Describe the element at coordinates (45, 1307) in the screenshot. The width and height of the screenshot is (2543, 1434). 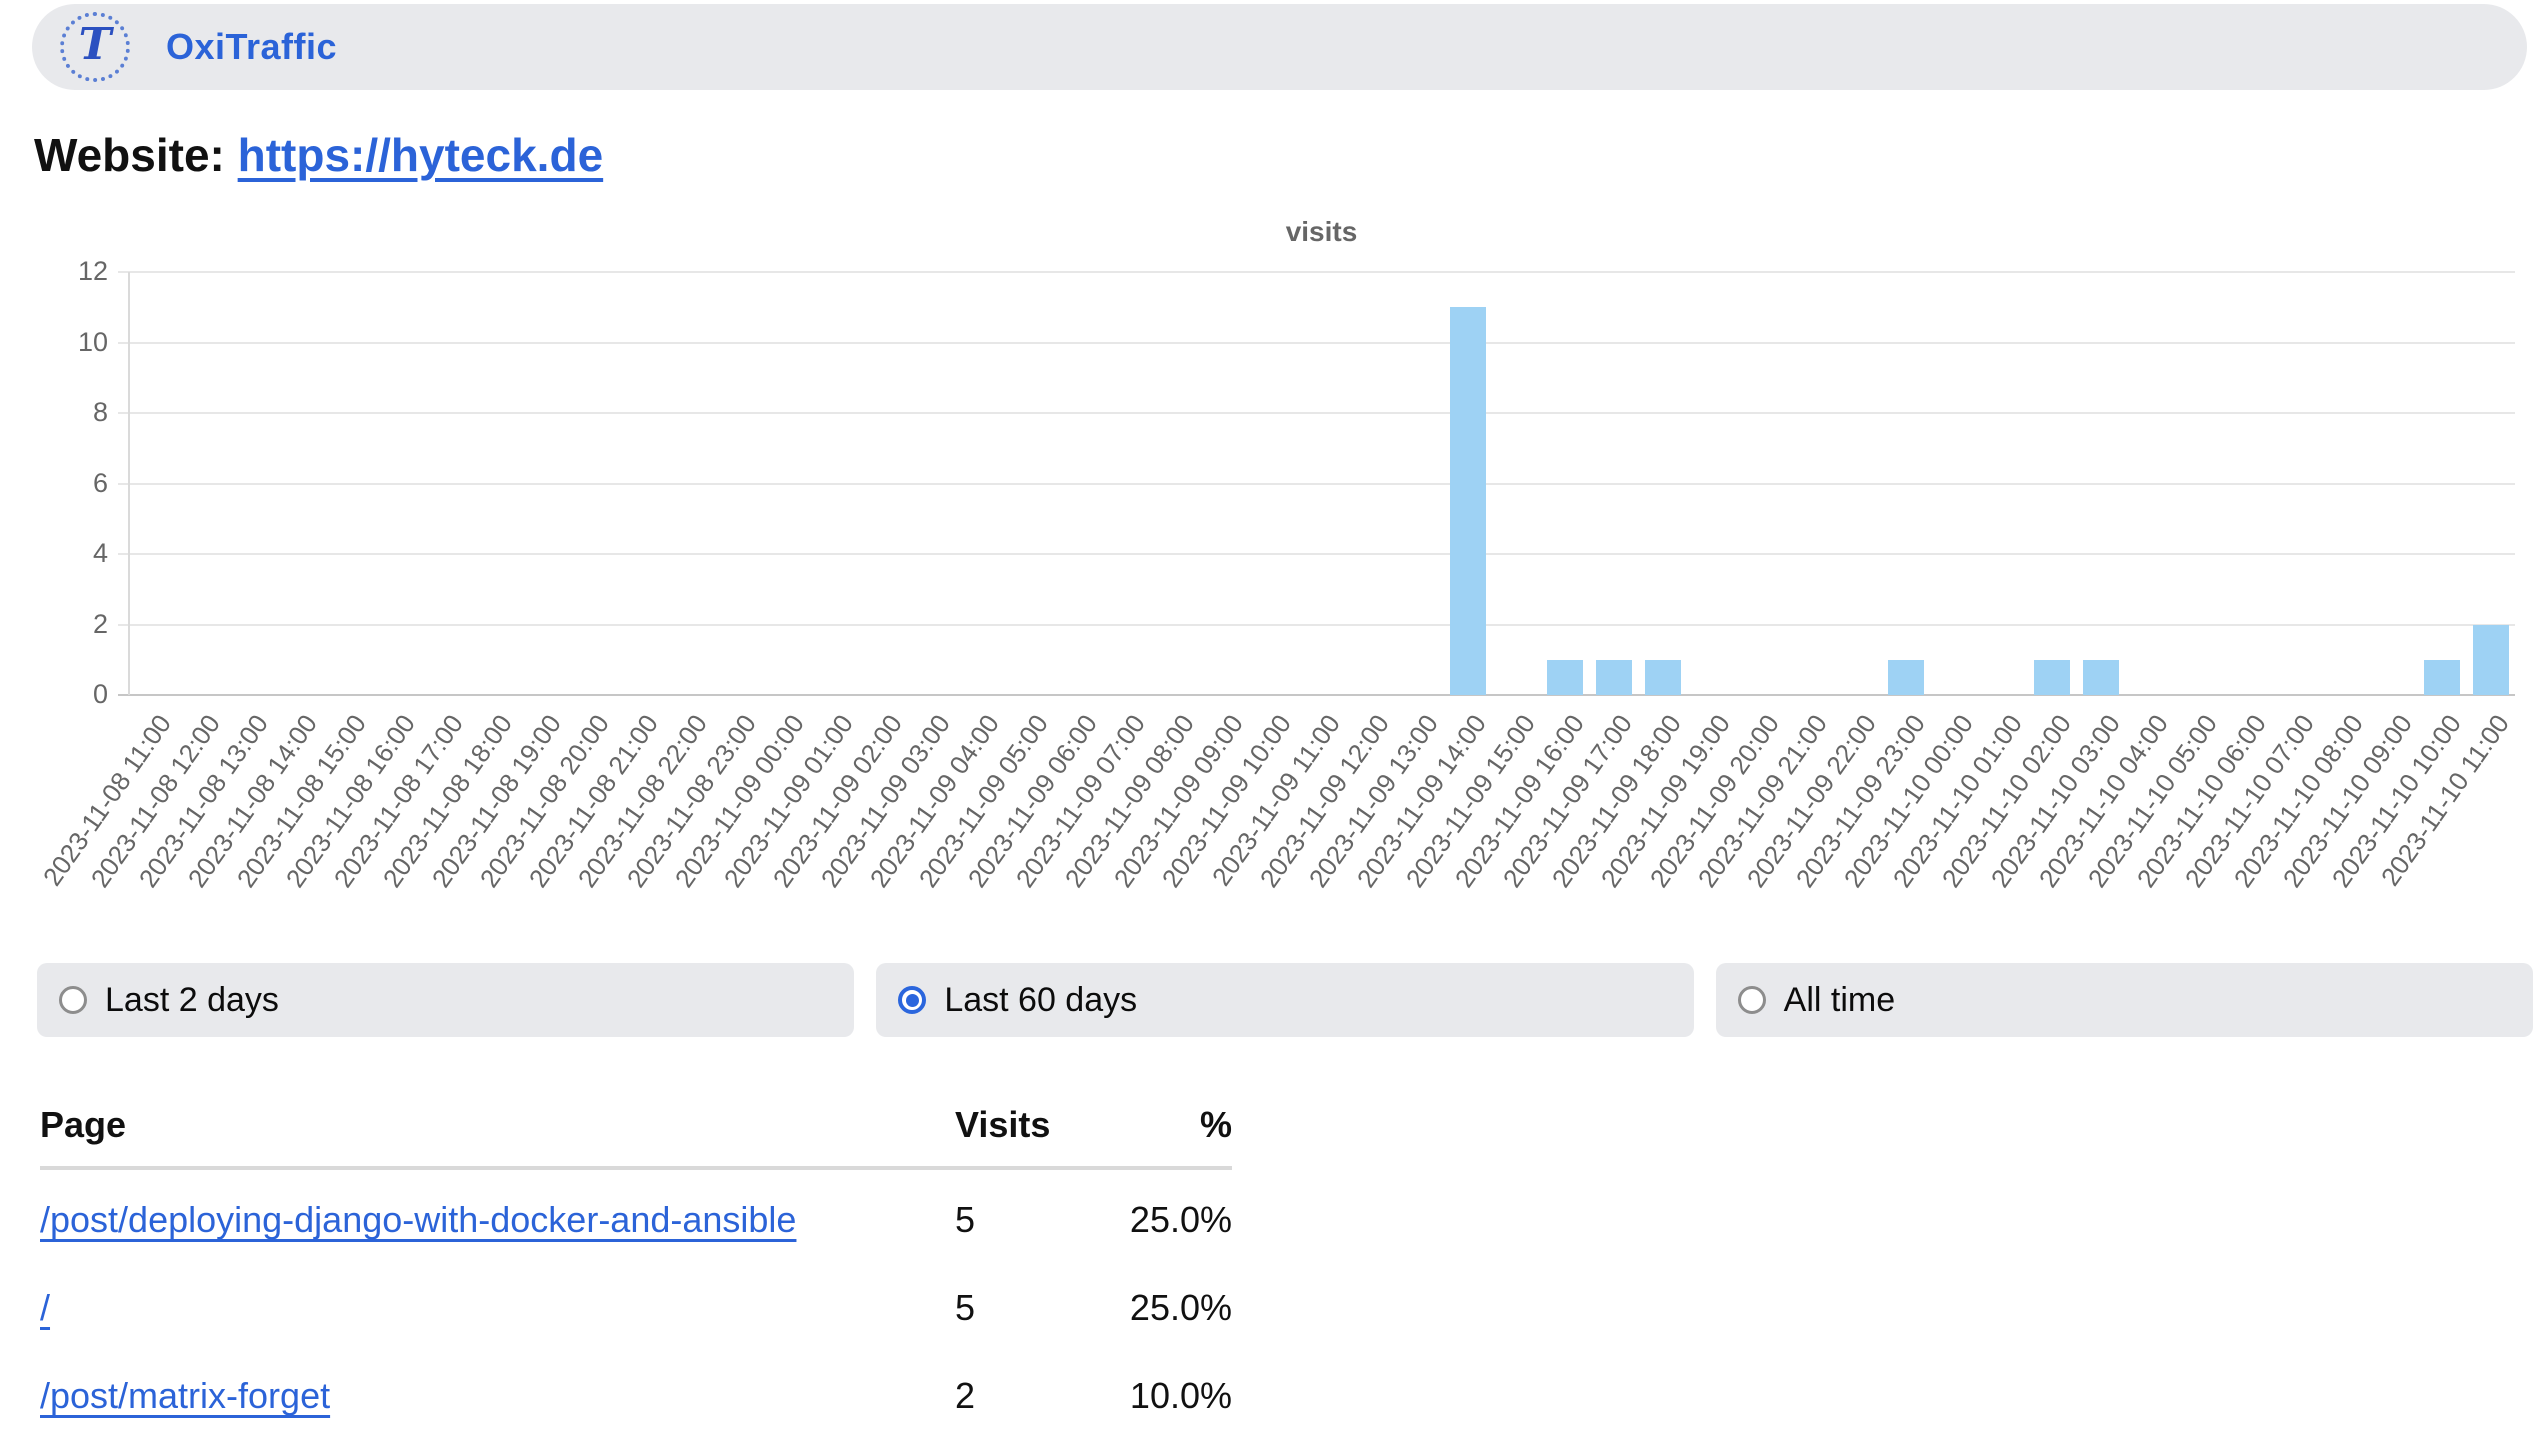
I see `page-link: /` at that location.